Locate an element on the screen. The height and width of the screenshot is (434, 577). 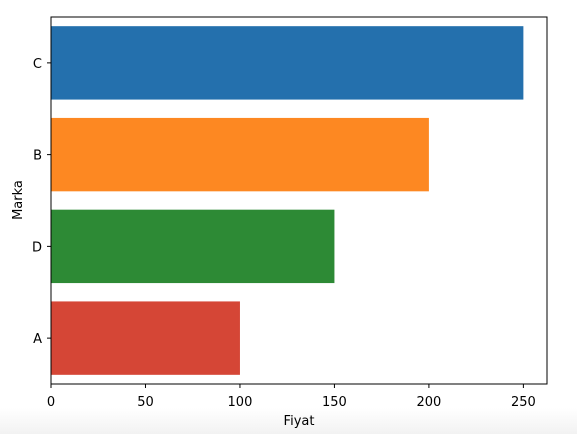
x-tick-label-250: 250 is located at coordinates (523, 402).